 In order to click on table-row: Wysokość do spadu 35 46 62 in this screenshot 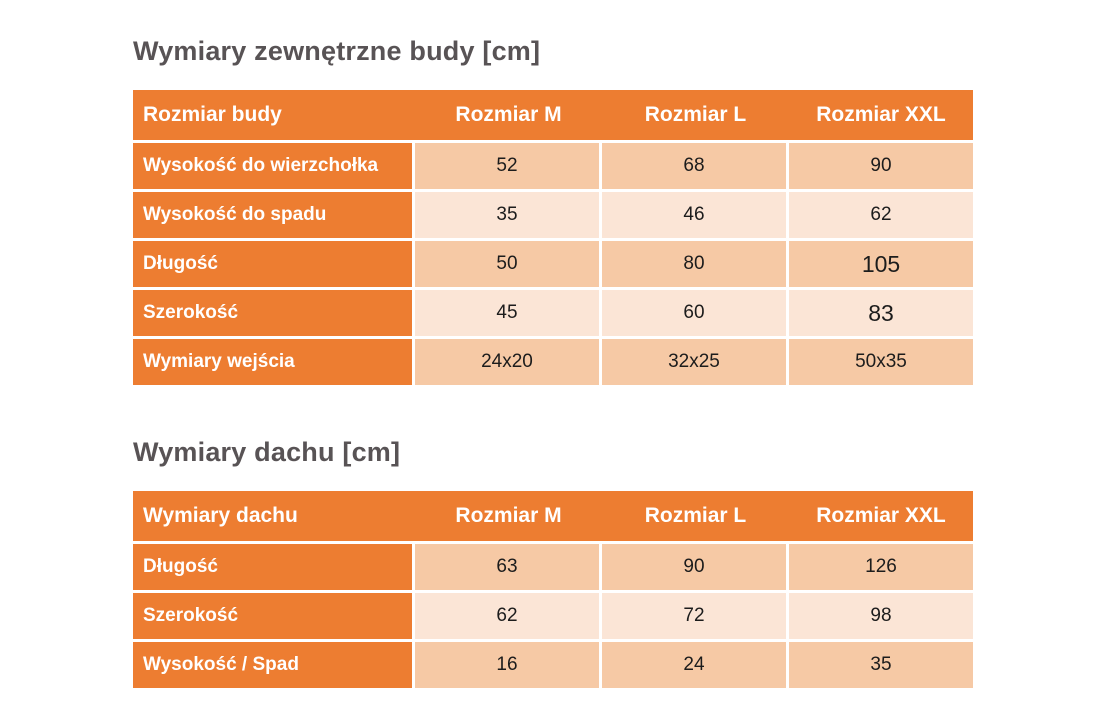, I will do `click(553, 215)`.